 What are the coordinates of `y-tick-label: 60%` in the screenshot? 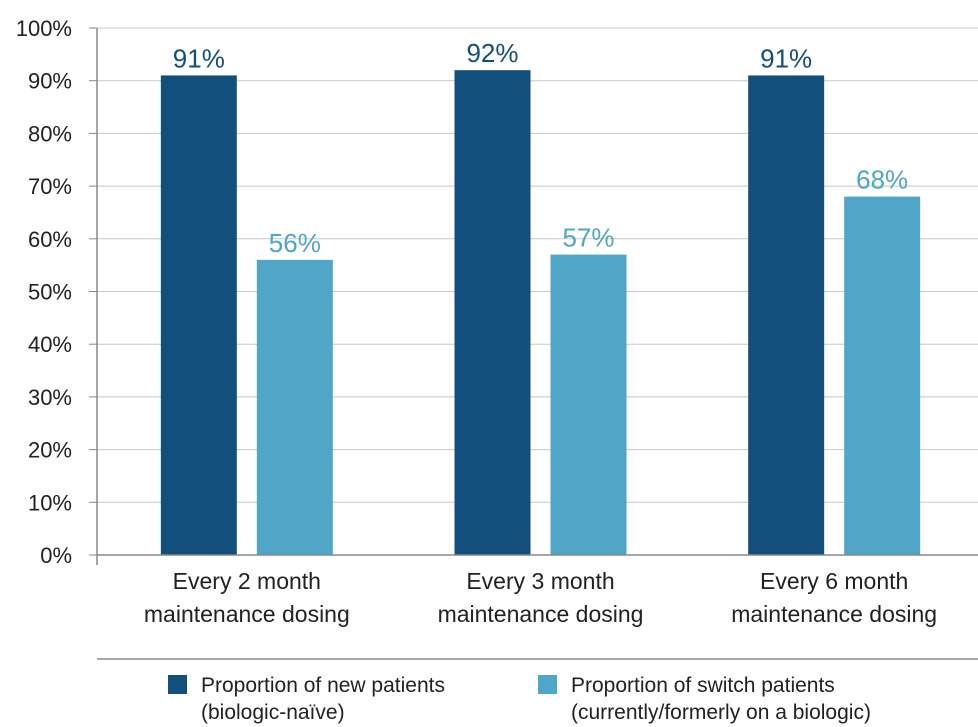 It's located at (50, 239).